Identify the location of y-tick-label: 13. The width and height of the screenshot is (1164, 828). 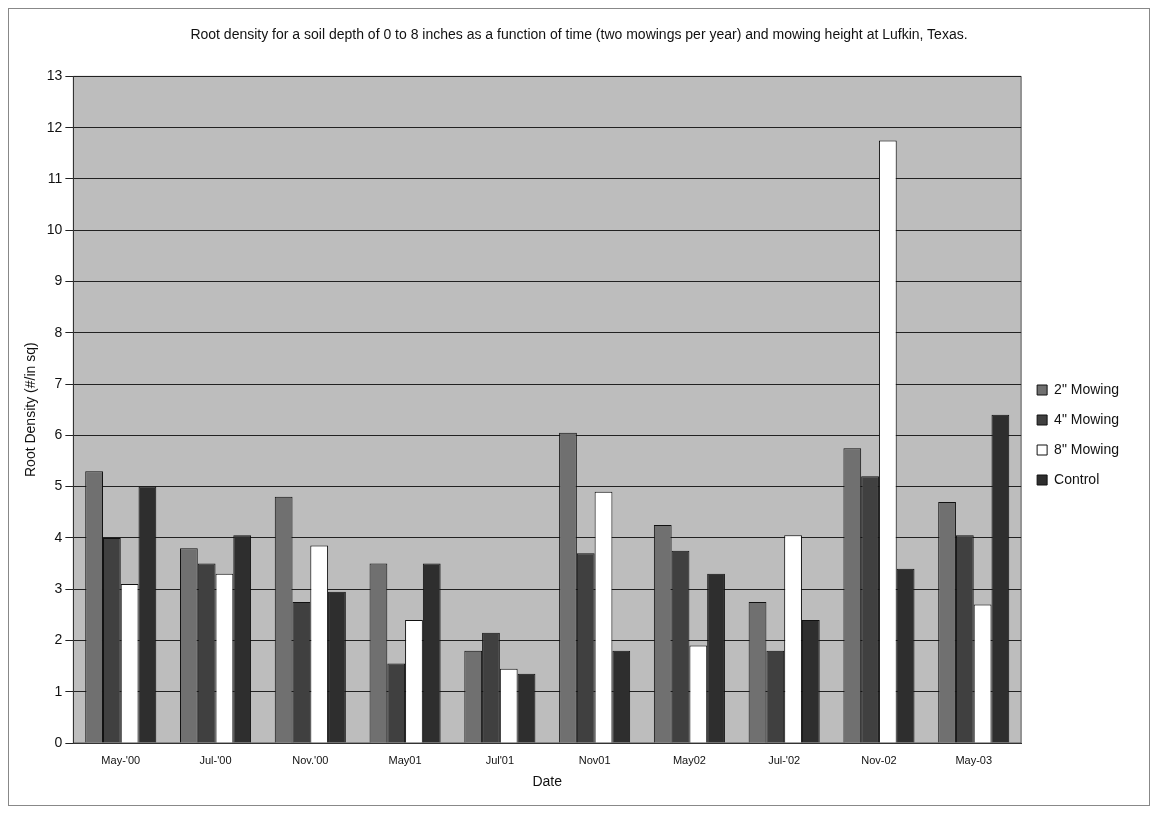
(54, 75).